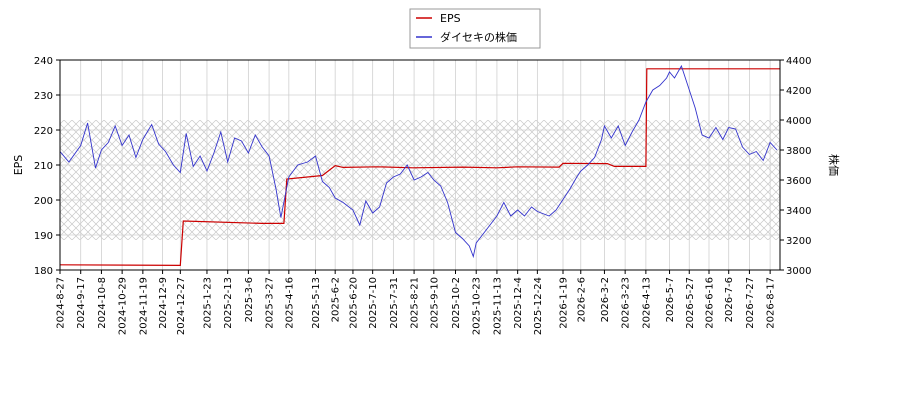  I want to click on x-tick-label: 2025-5-13, so click(316, 303).